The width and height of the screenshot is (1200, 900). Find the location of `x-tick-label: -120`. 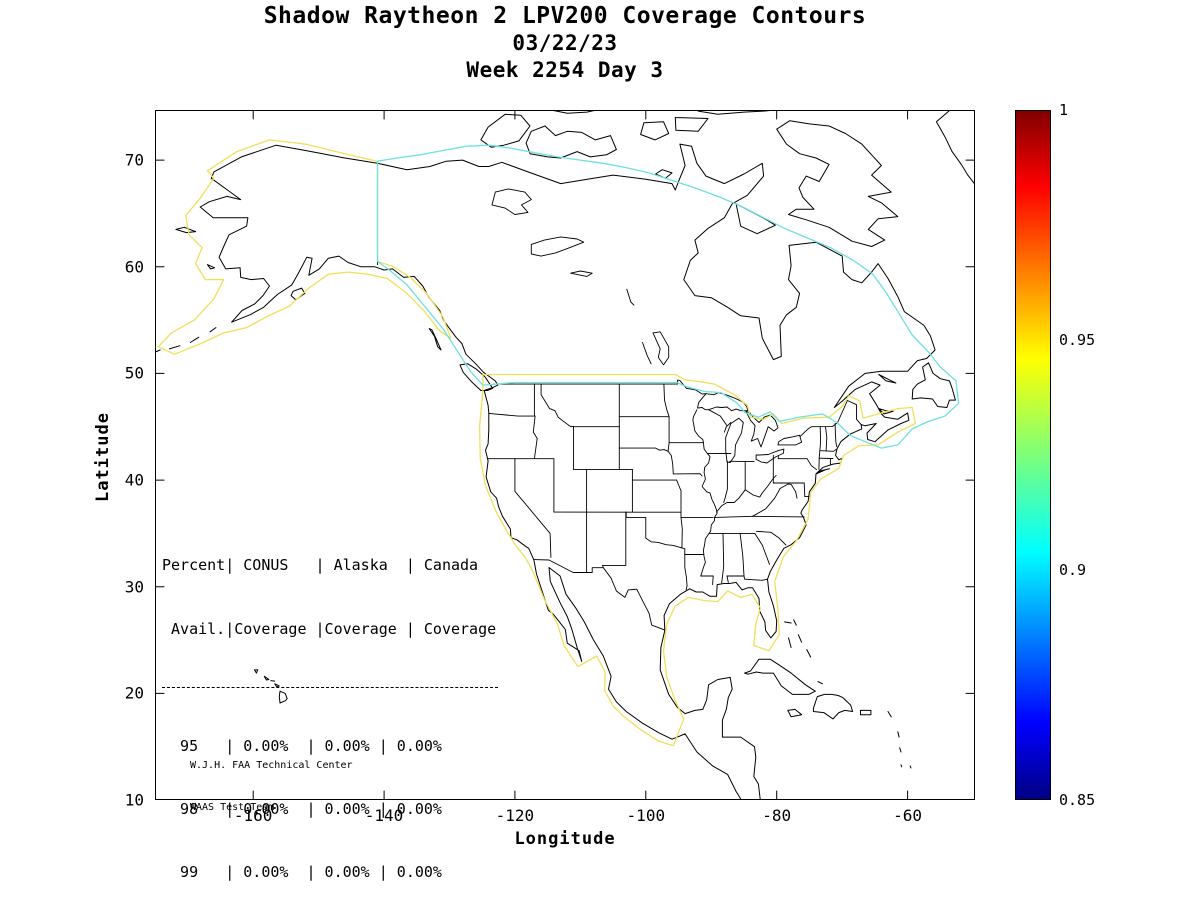

x-tick-label: -120 is located at coordinates (515, 815).